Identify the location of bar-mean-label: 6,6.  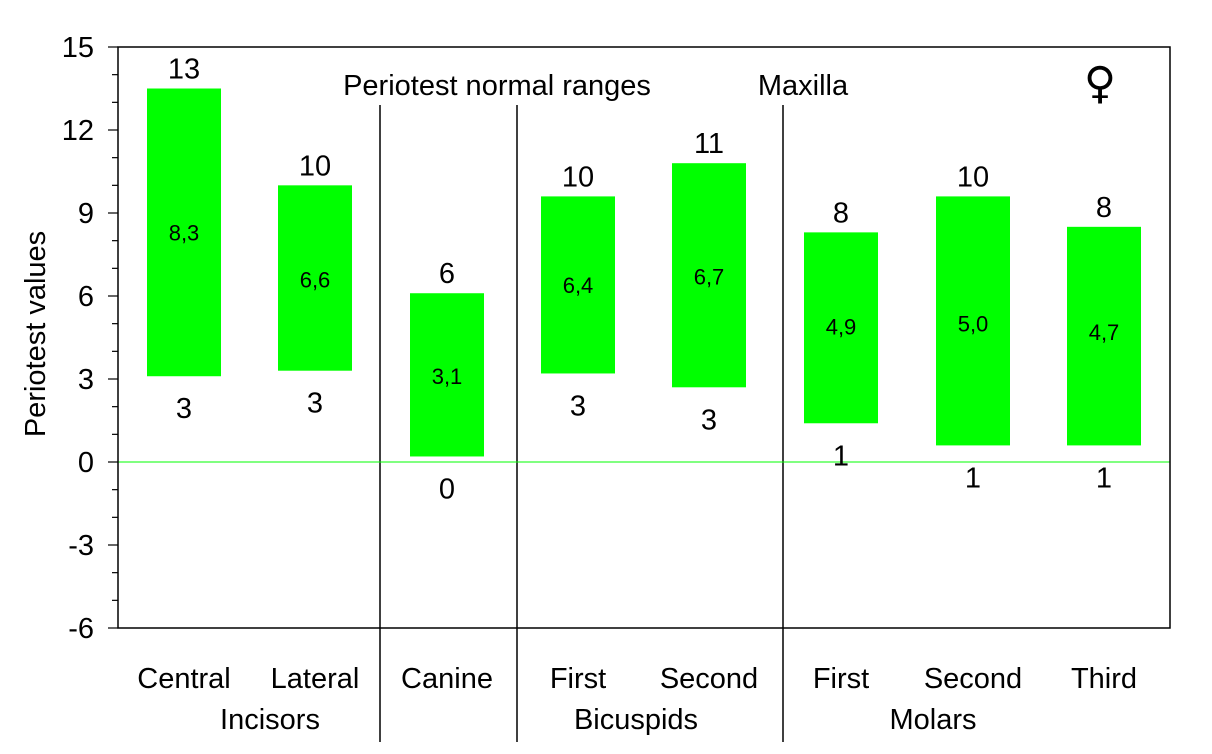
(315, 279).